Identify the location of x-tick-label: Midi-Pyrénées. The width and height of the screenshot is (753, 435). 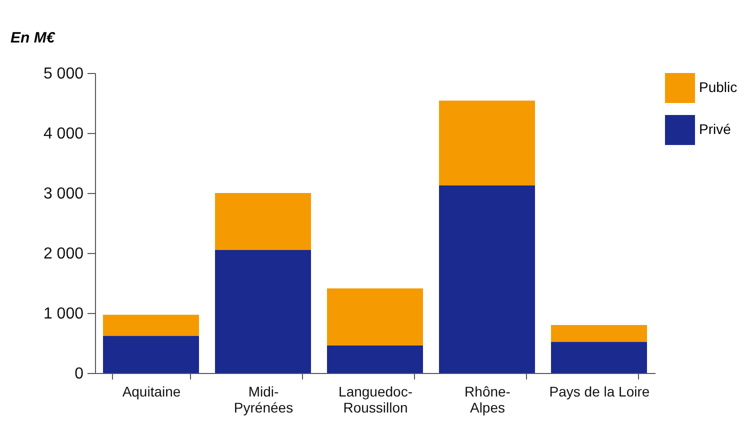
(264, 400).